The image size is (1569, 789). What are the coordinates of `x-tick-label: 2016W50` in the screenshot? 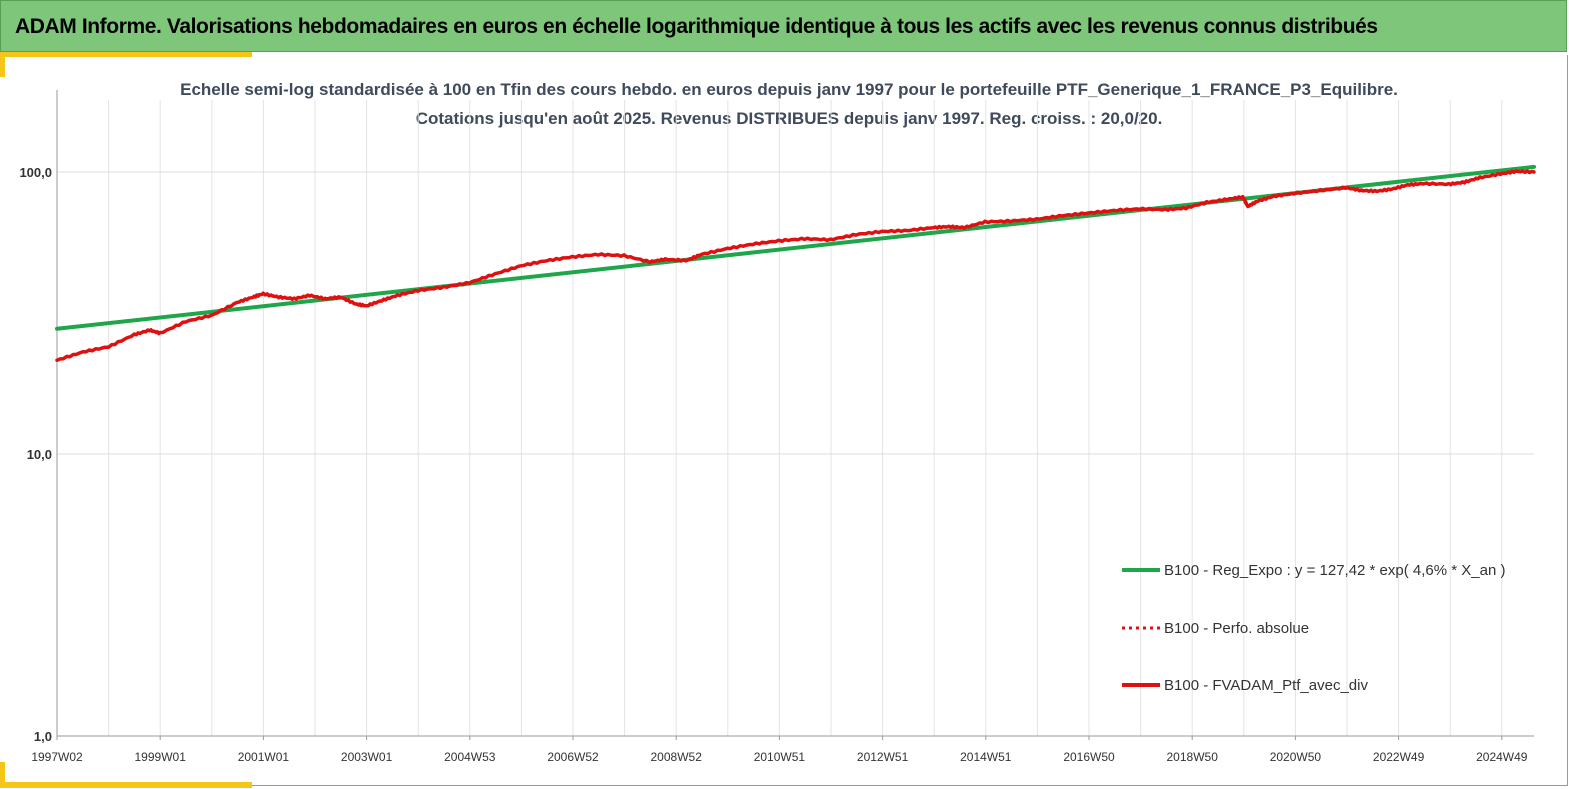 It's located at (1089, 757).